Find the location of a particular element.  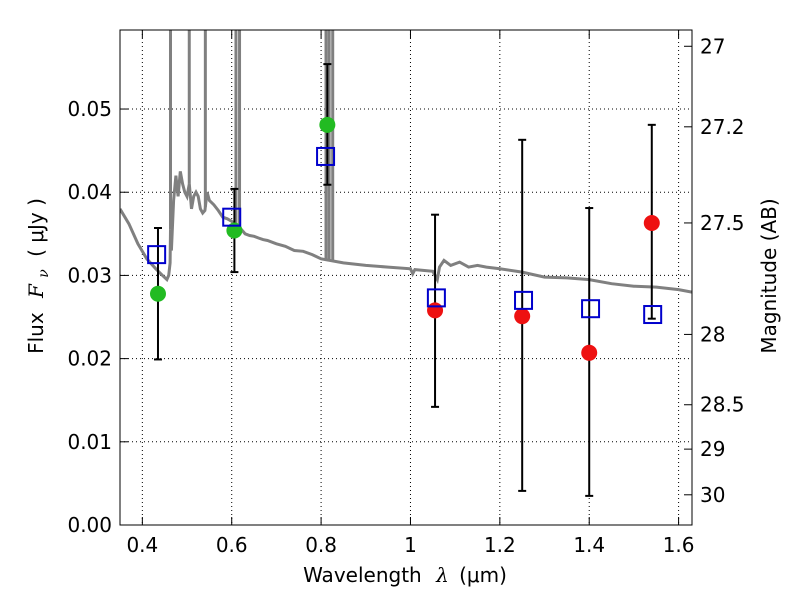

y-tick-label: 0.02 is located at coordinates (89, 359).